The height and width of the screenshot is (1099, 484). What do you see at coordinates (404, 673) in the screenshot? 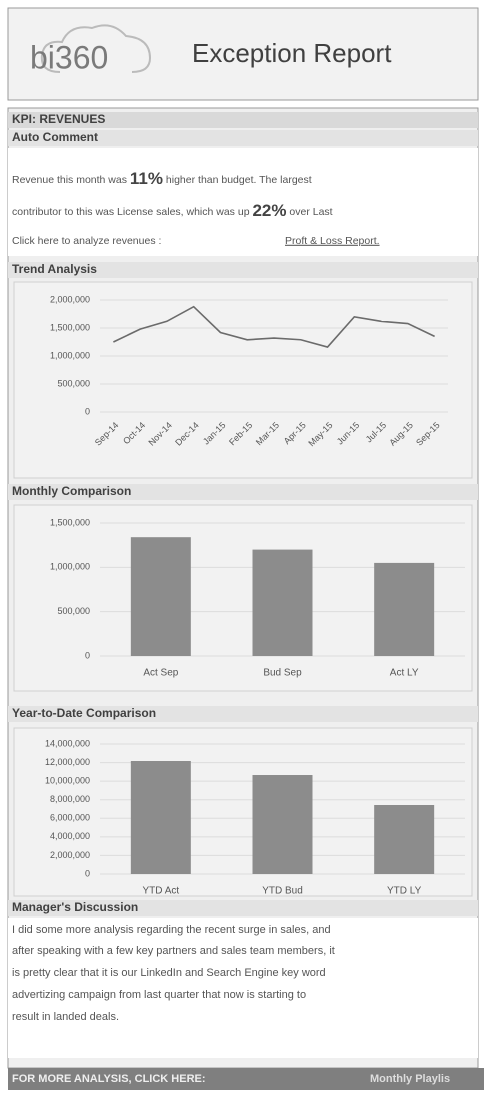
I see `x-tick-label: Act LY` at bounding box center [404, 673].